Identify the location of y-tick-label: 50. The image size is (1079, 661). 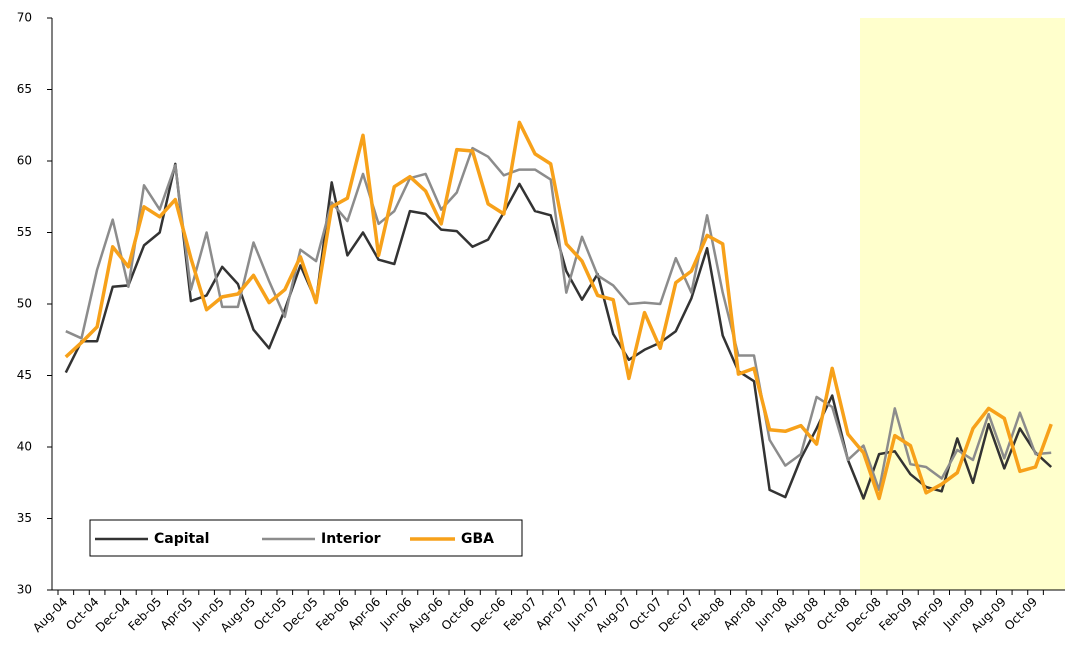
(24, 304).